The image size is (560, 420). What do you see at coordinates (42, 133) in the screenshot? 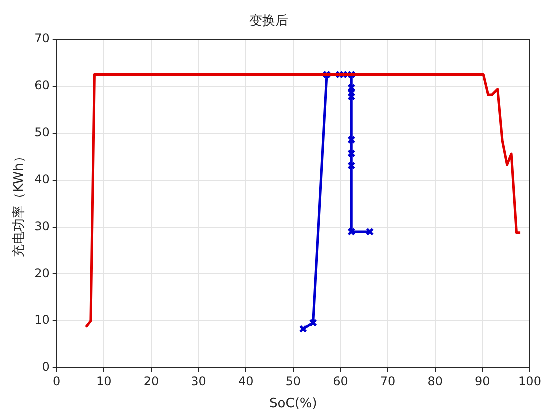
I see `y-tick-label: 50` at bounding box center [42, 133].